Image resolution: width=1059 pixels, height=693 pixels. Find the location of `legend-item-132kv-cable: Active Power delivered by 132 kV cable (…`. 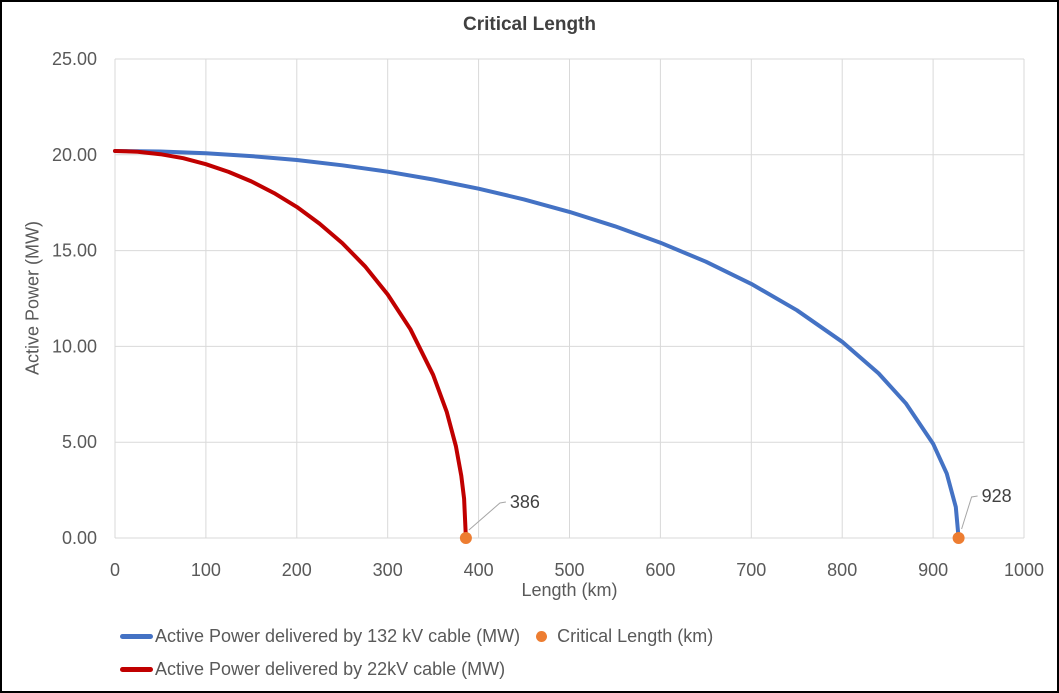

legend-item-132kv-cable: Active Power delivered by 132 kV cable (… is located at coordinates (320, 636).